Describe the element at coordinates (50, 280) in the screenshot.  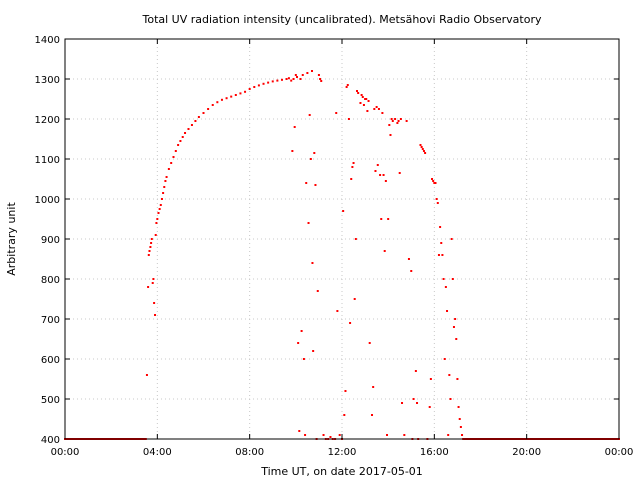
I see `y-tick-label: 800` at that location.